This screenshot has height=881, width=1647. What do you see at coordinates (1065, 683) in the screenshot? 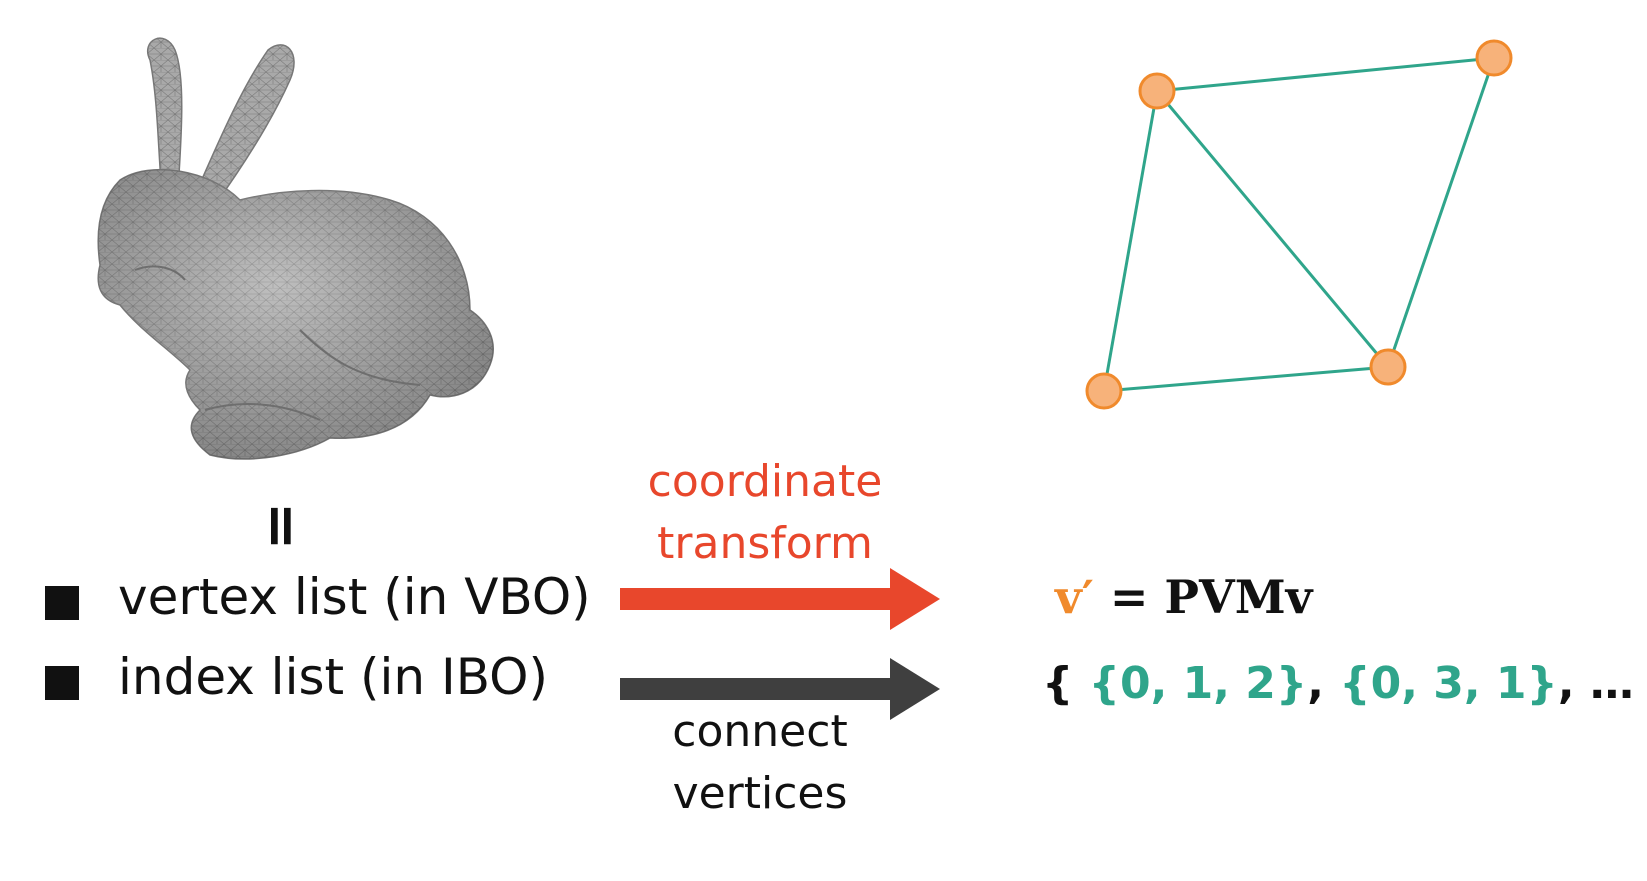
I see `index-open-brace: {` at bounding box center [1065, 683].